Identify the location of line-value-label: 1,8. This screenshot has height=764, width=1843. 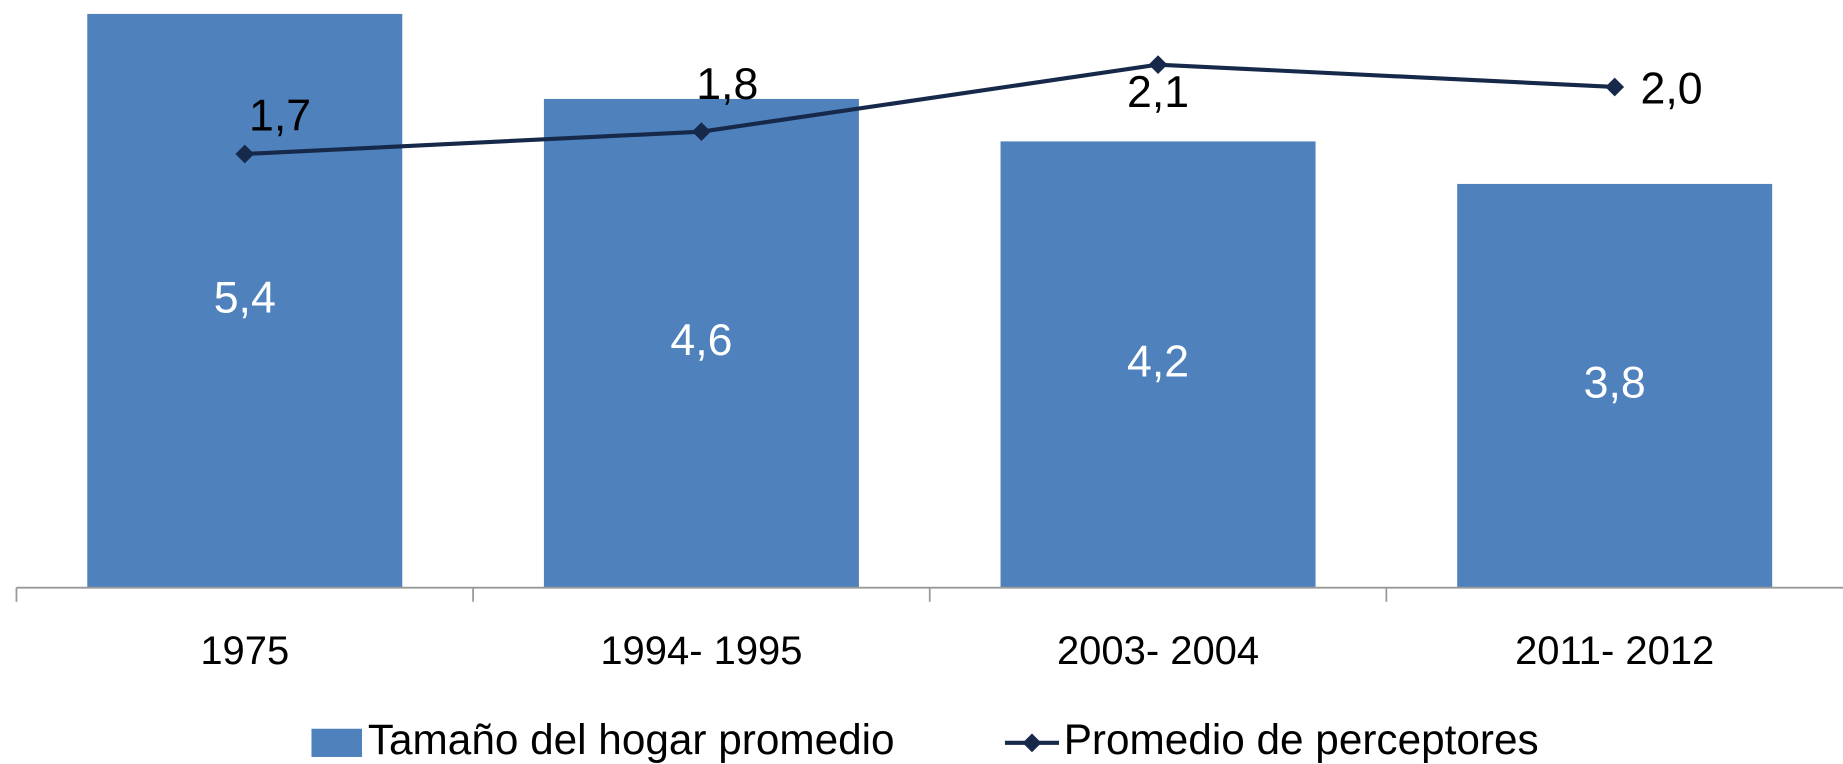
(727, 84).